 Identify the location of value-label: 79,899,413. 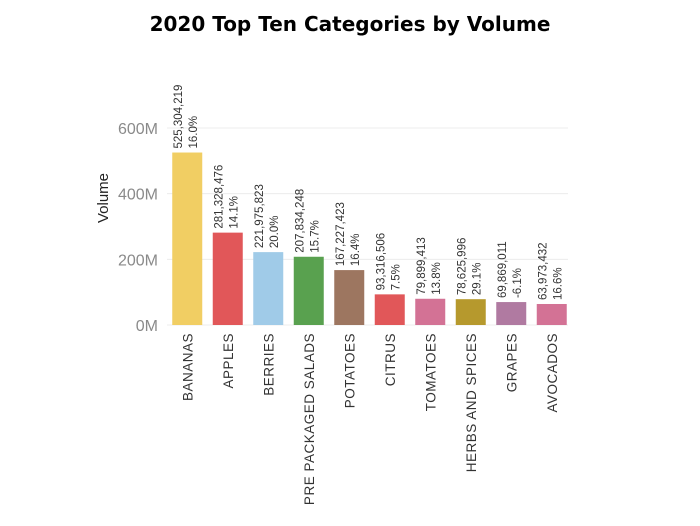
(422, 266).